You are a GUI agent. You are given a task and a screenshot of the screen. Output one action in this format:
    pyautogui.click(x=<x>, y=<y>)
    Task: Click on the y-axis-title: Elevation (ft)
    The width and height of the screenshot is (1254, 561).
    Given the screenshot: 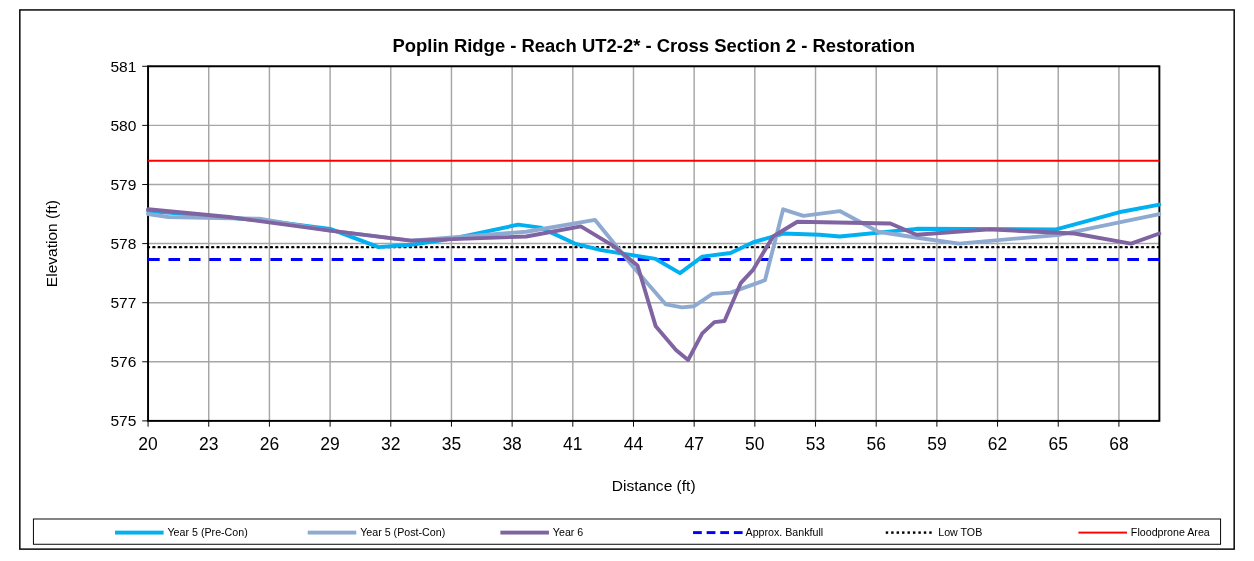 What is the action you would take?
    pyautogui.click(x=51, y=243)
    